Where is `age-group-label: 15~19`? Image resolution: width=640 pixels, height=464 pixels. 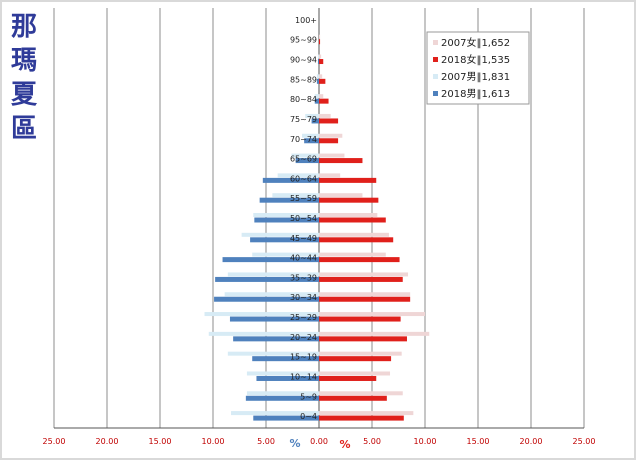
age-group-label: 15~19 is located at coordinates (303, 357).